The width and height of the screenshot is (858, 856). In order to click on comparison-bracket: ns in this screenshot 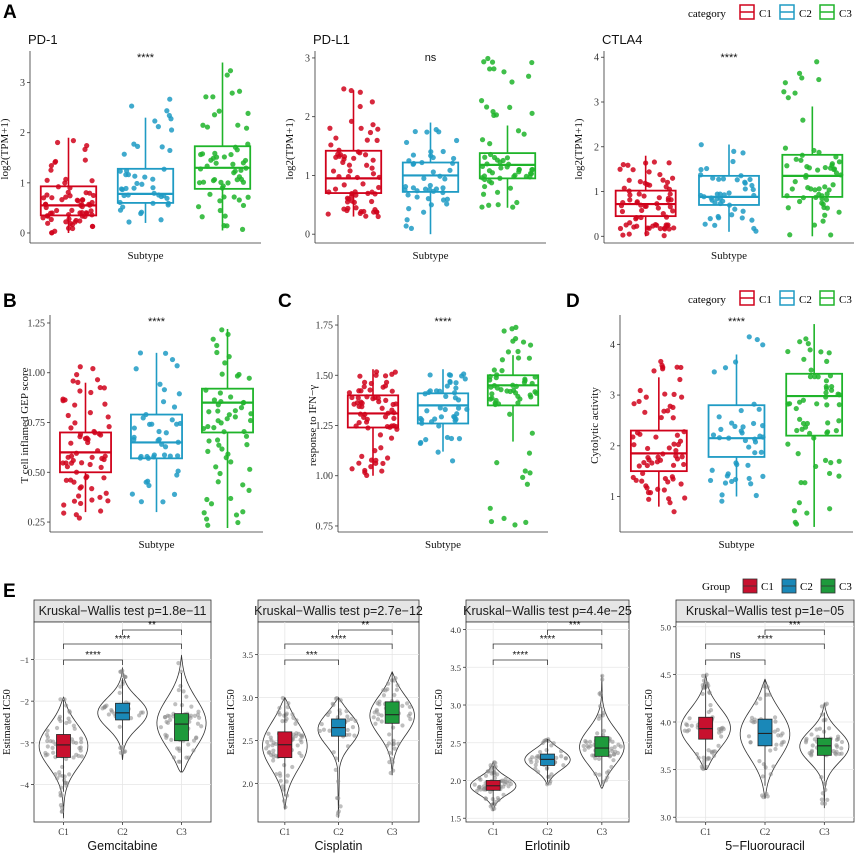, I will do `click(735, 657)`.